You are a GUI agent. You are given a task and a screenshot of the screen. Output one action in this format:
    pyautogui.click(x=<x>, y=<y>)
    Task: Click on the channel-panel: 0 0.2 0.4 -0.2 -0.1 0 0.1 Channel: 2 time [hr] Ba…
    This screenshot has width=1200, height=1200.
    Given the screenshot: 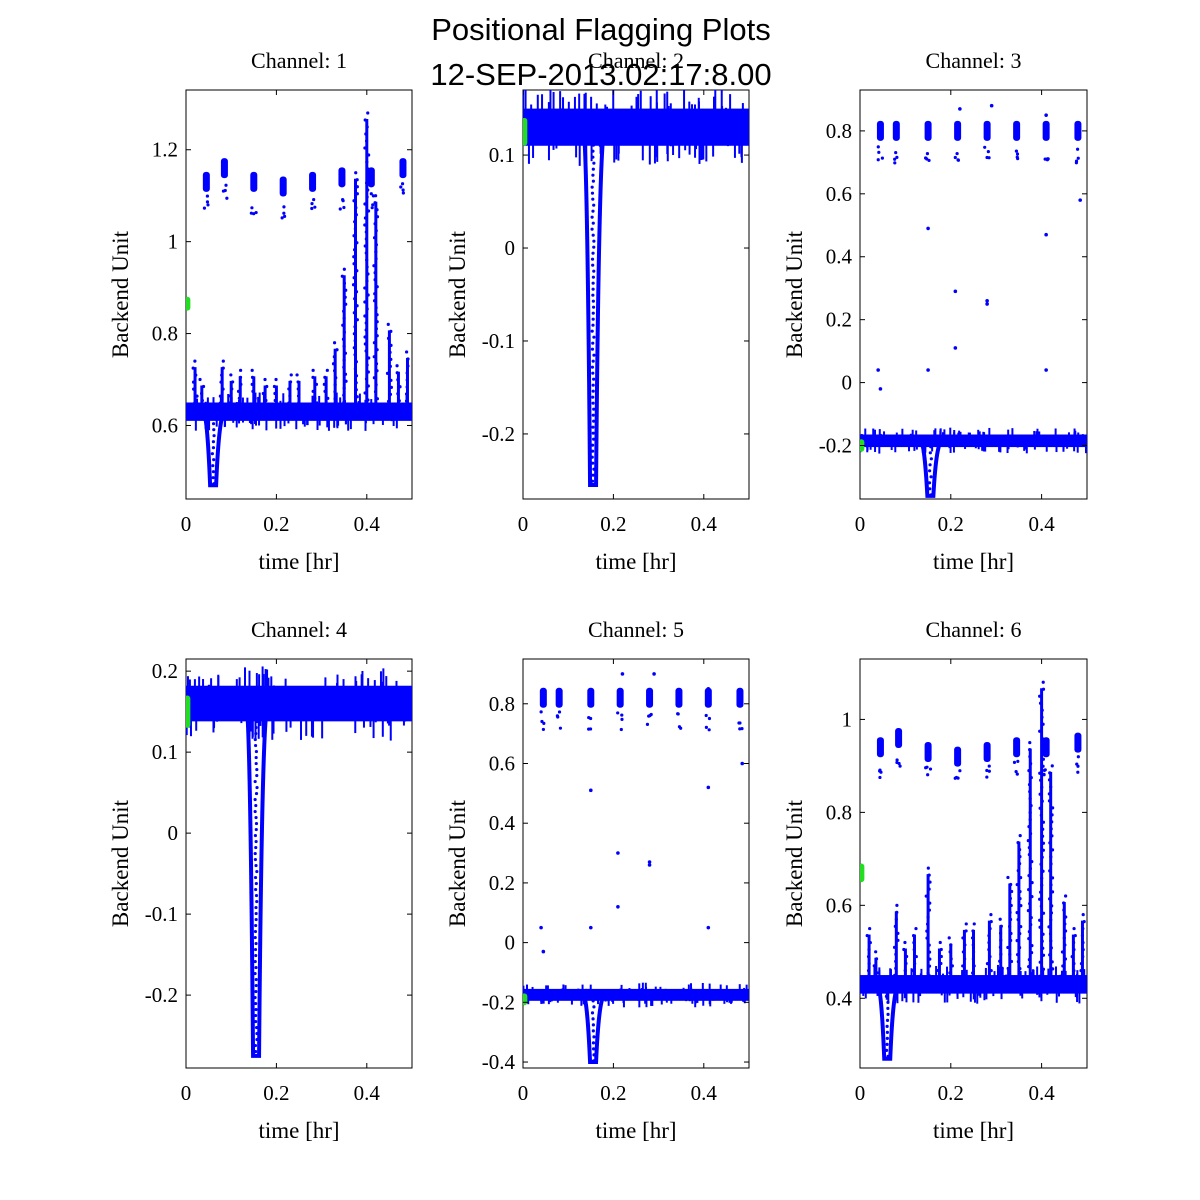 What is the action you would take?
    pyautogui.click(x=597, y=311)
    